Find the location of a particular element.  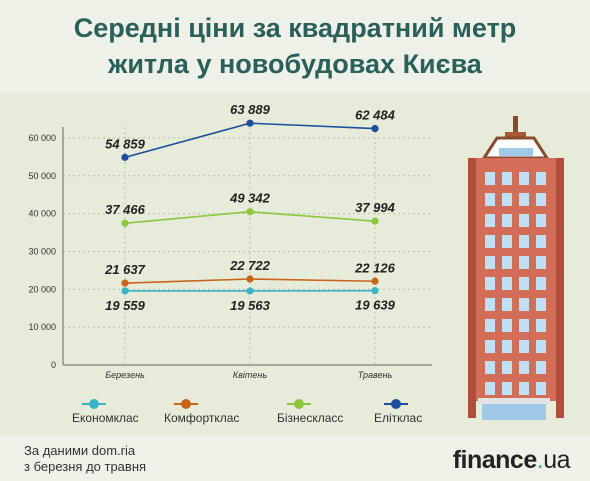

building-antenna-base is located at coordinates (515, 135).